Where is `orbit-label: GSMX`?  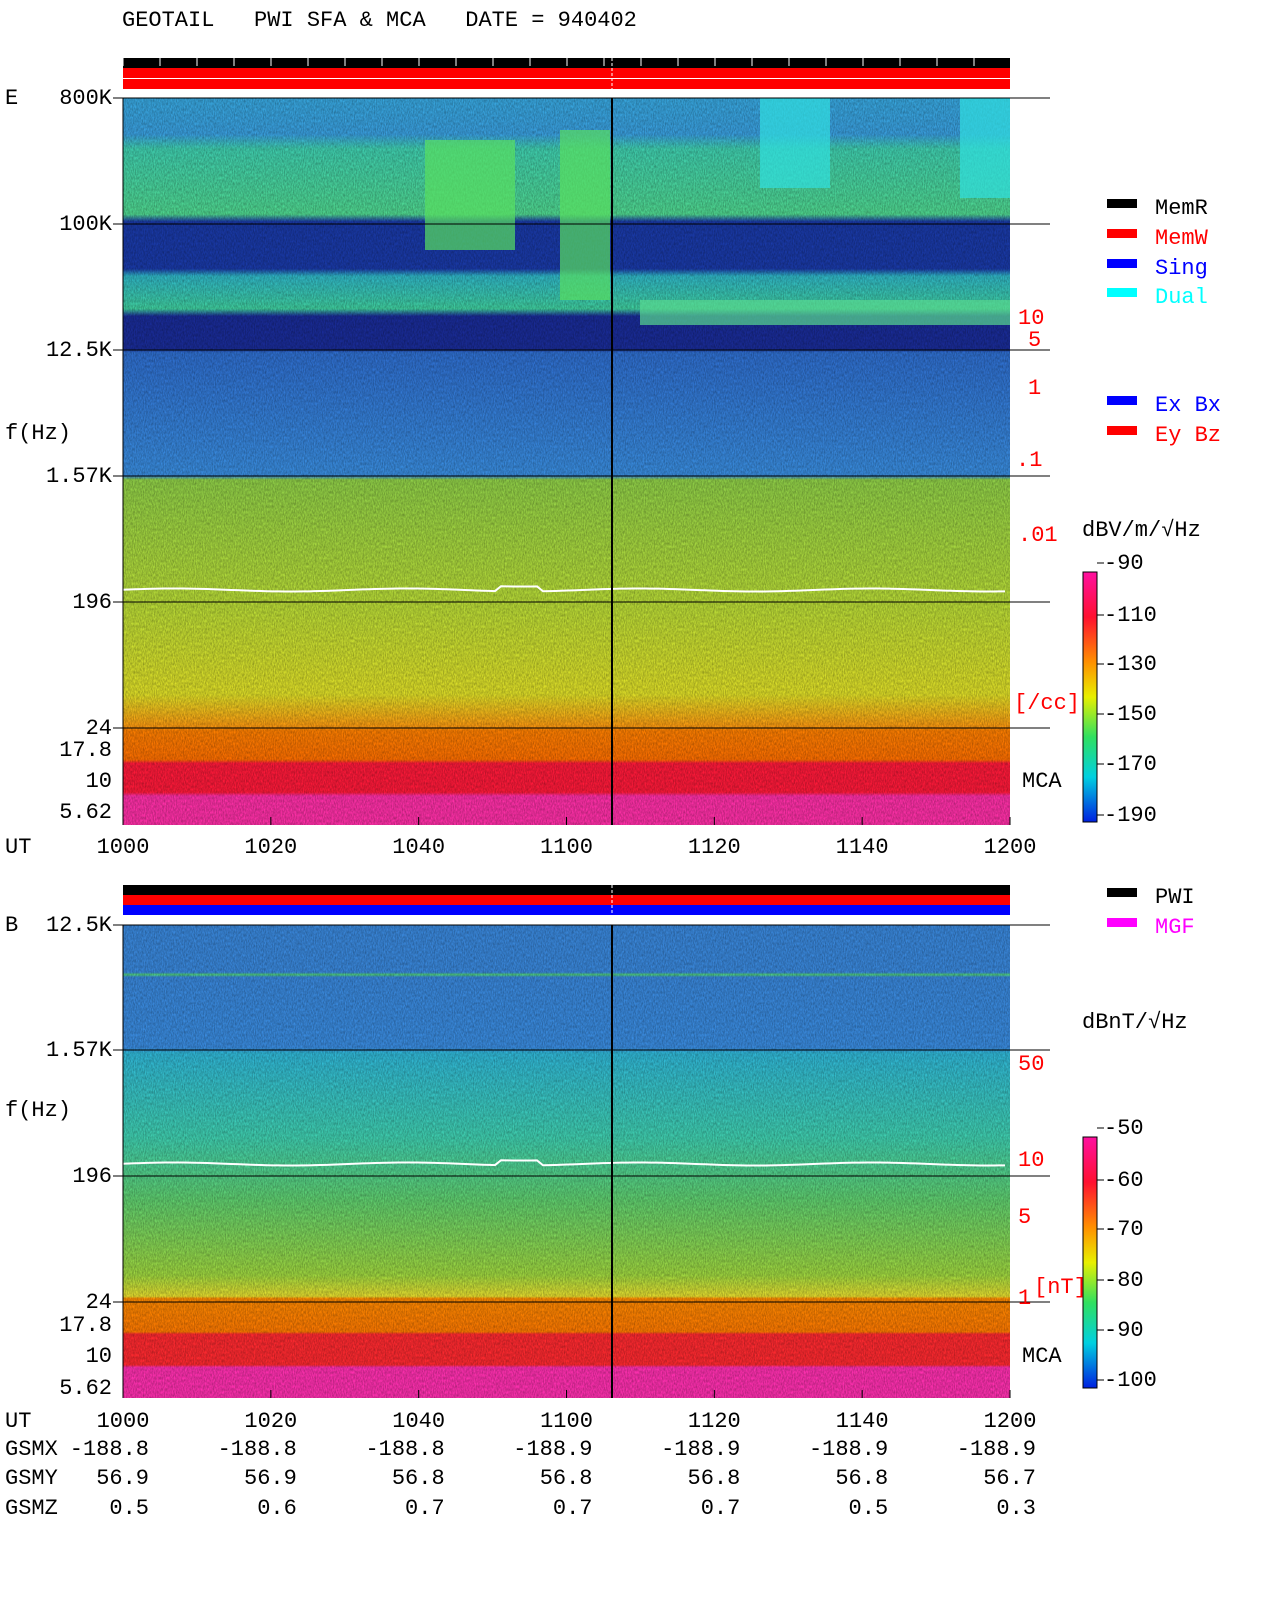
orbit-label: GSMX is located at coordinates (31, 1449).